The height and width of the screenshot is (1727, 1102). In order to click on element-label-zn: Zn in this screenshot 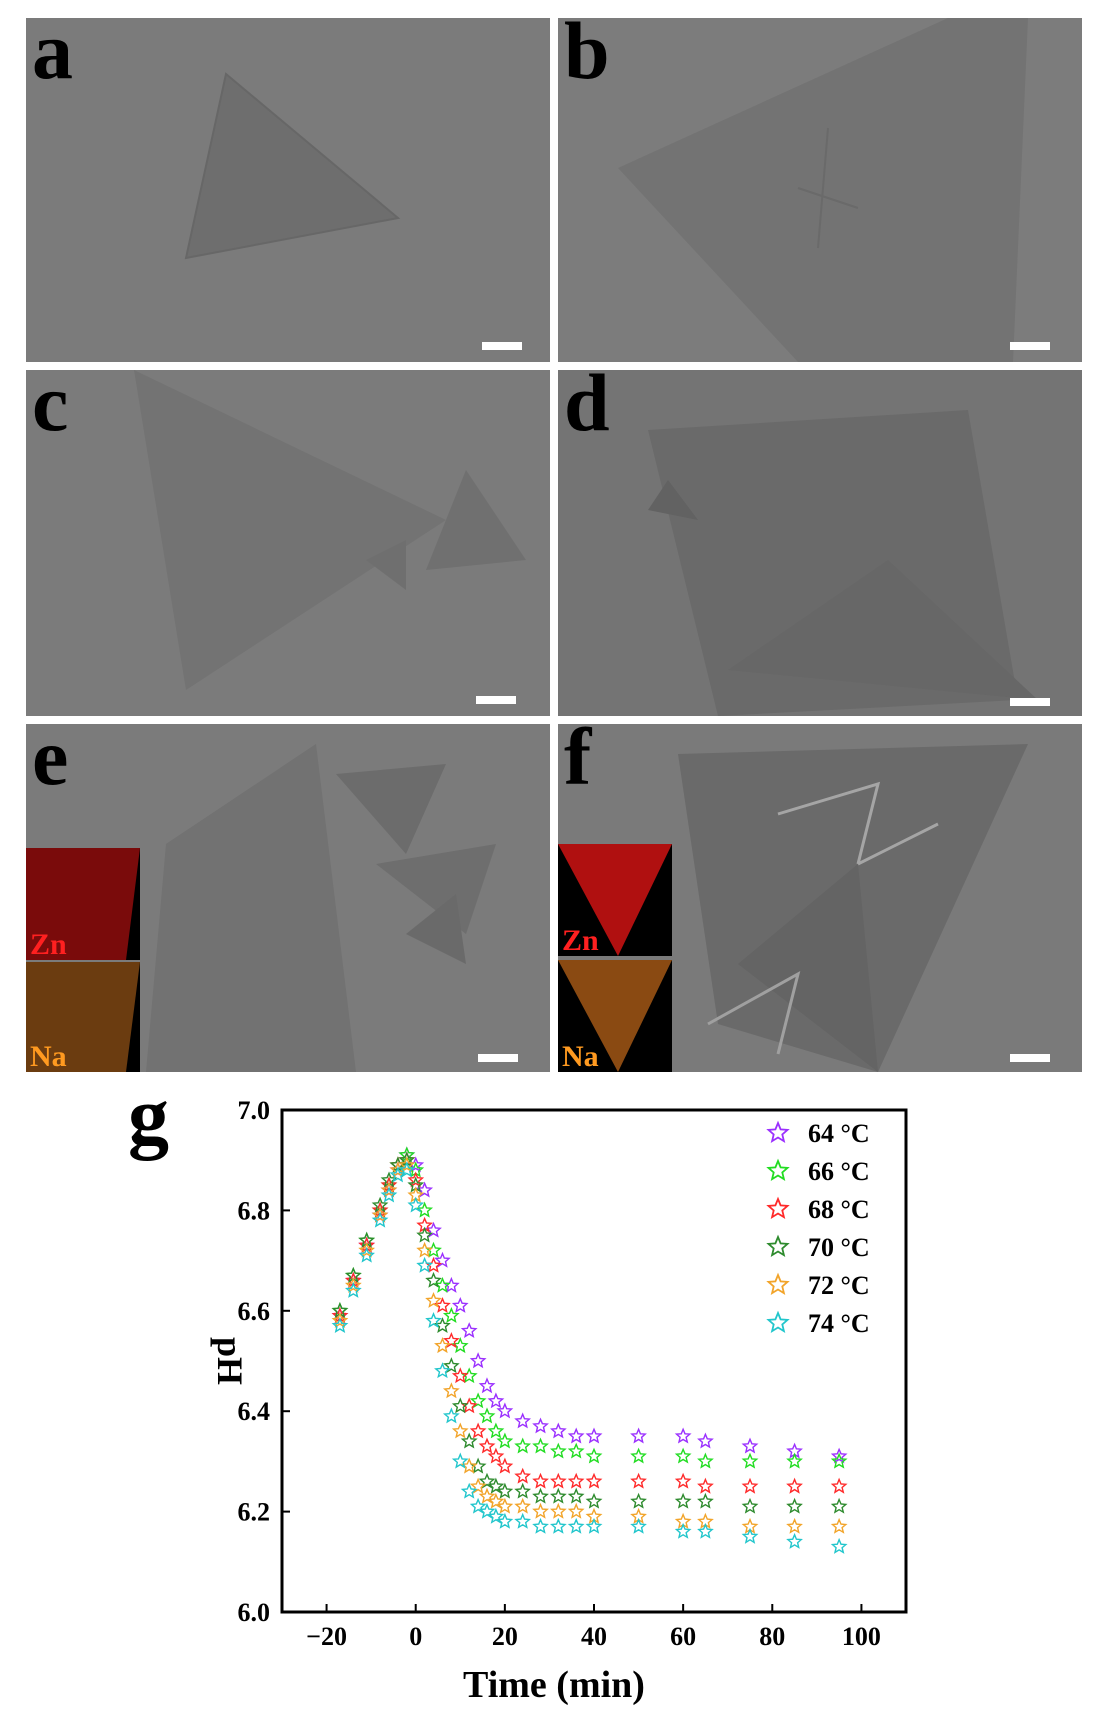, I will do `click(48, 944)`.